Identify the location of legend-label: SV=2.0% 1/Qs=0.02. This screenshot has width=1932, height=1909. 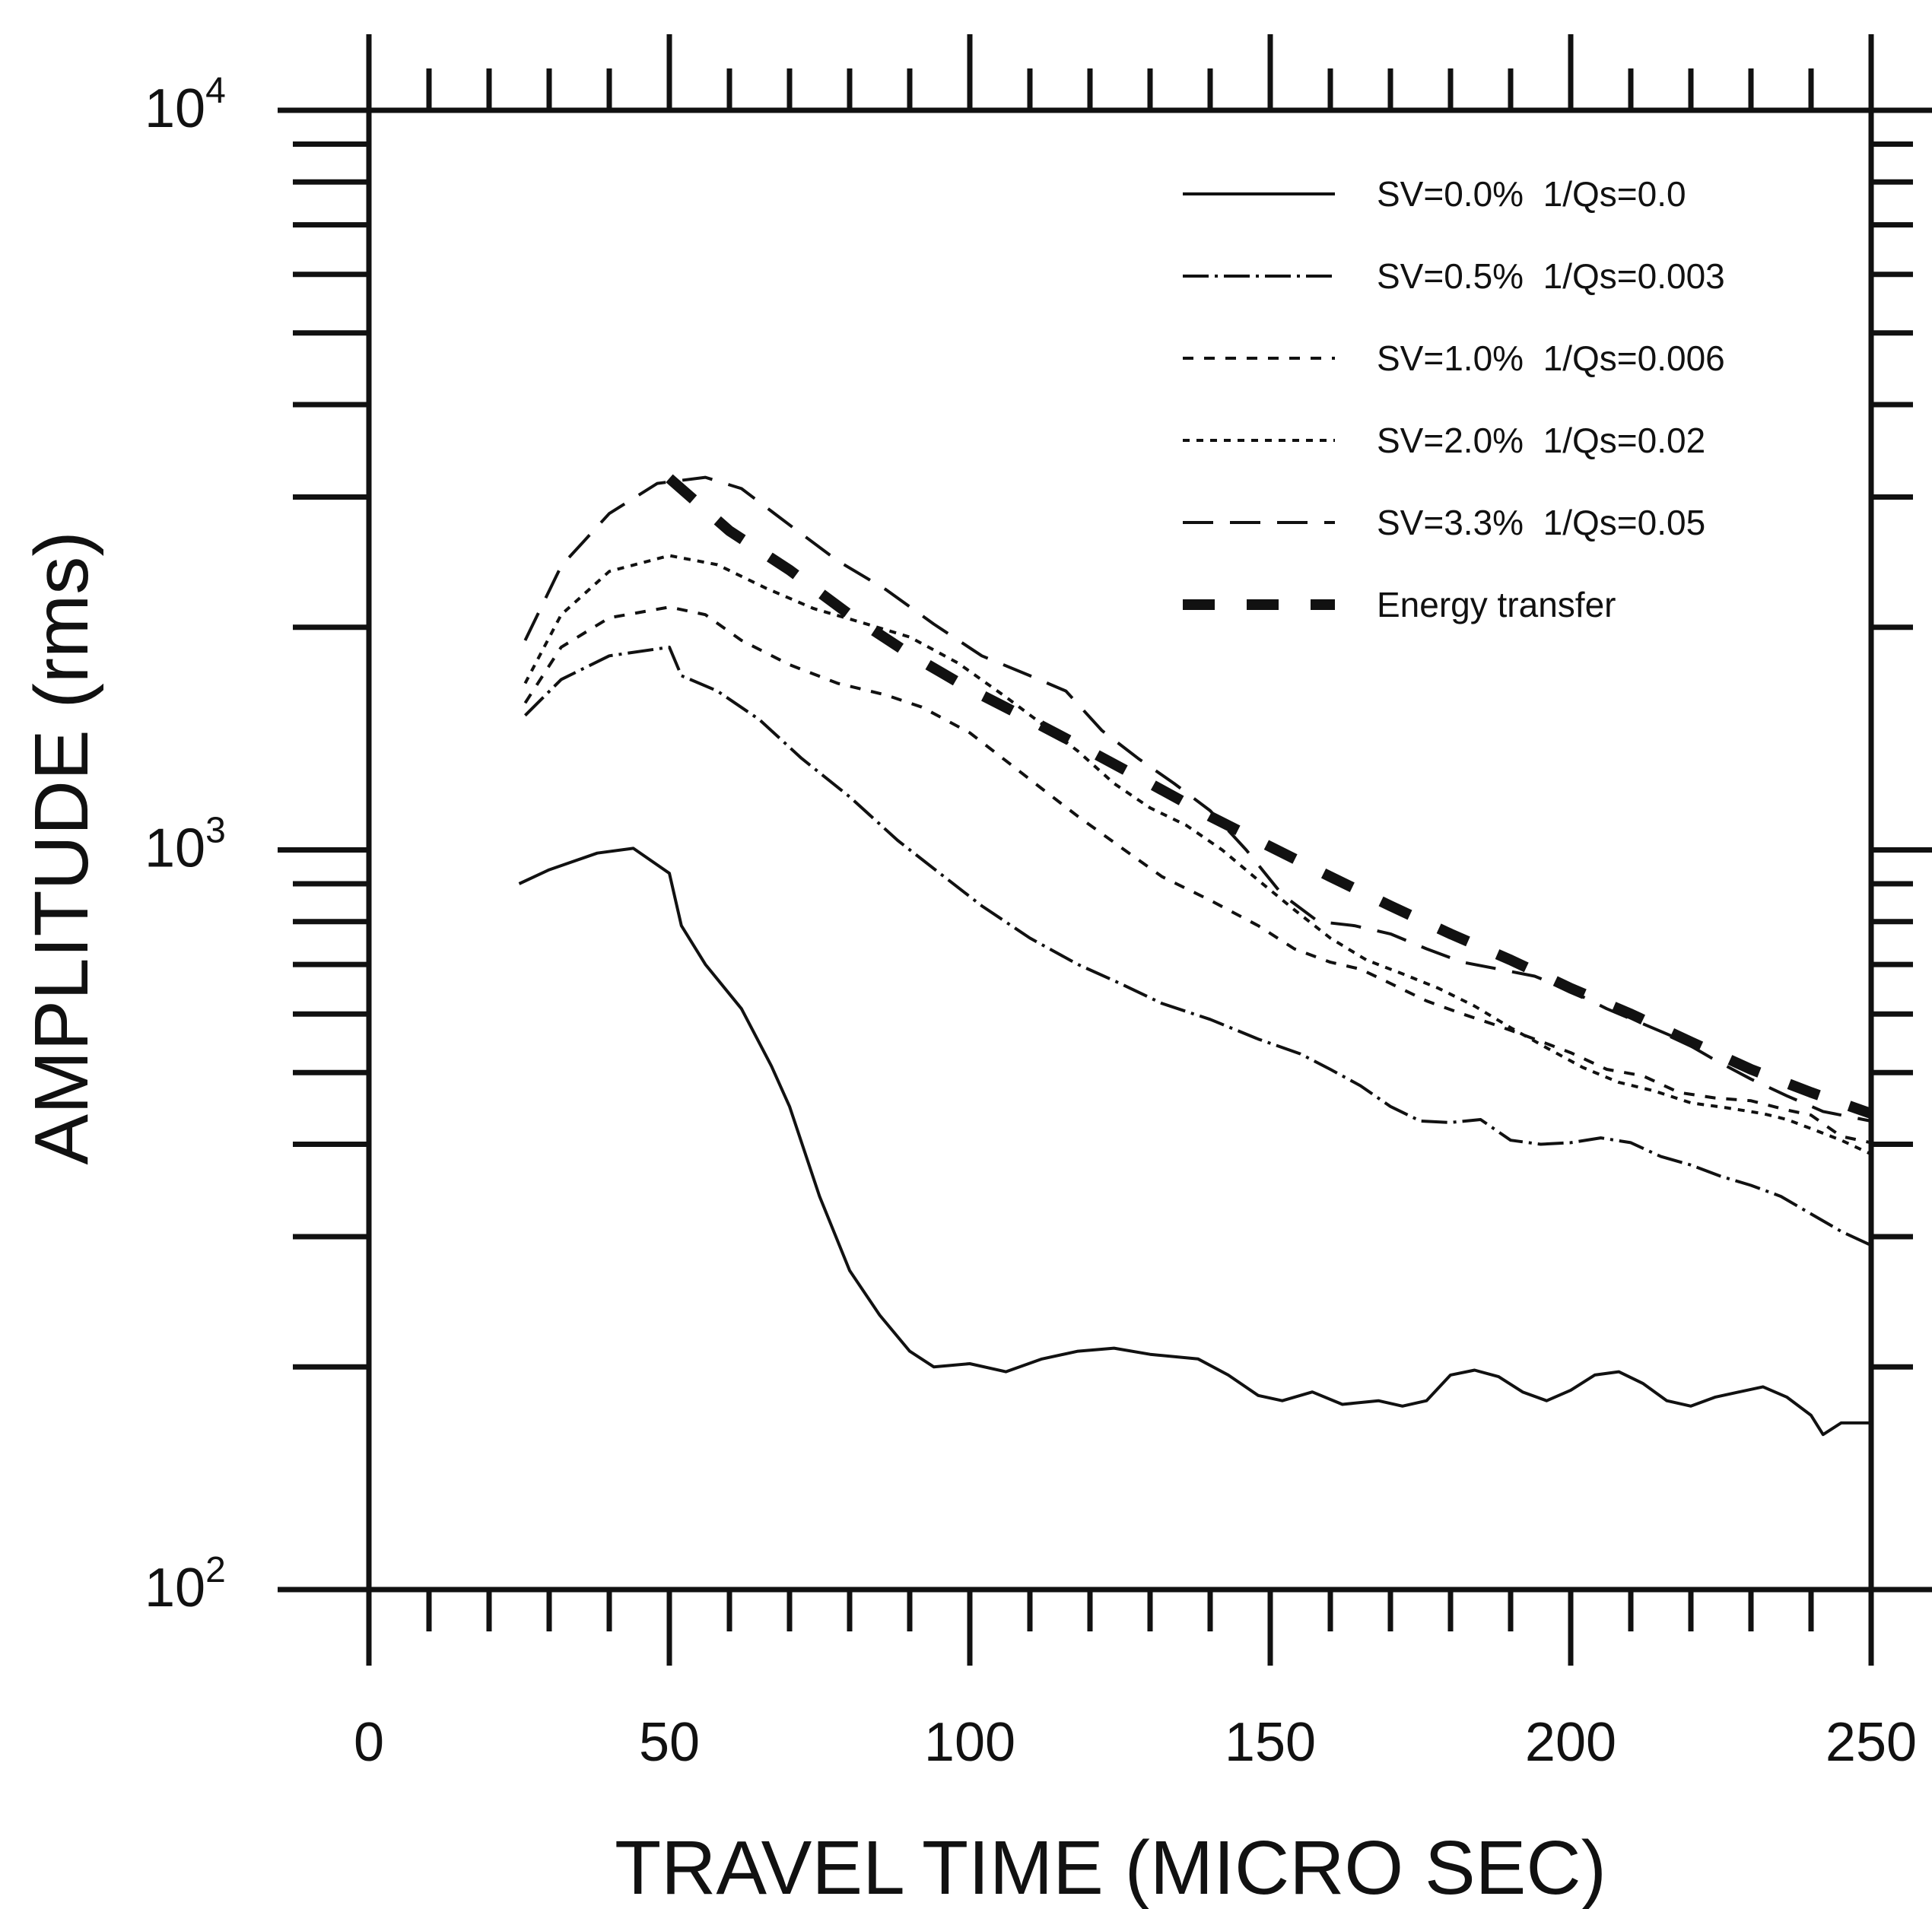
(1541, 441).